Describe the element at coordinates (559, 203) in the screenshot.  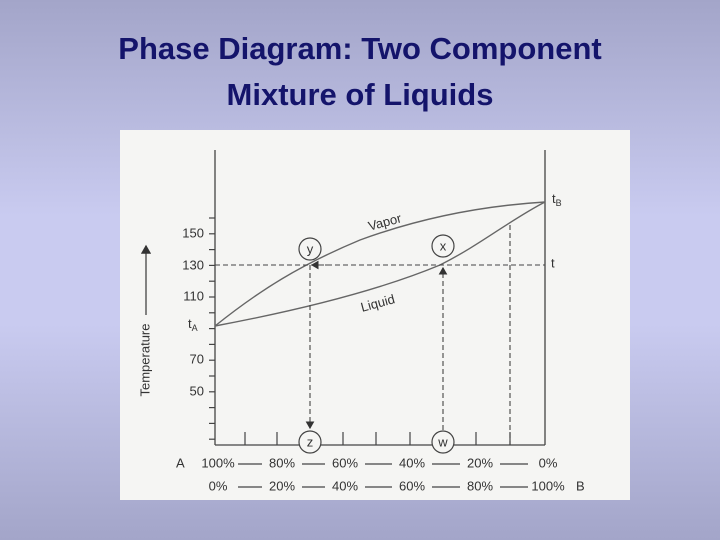
I see `t-sub: B` at that location.